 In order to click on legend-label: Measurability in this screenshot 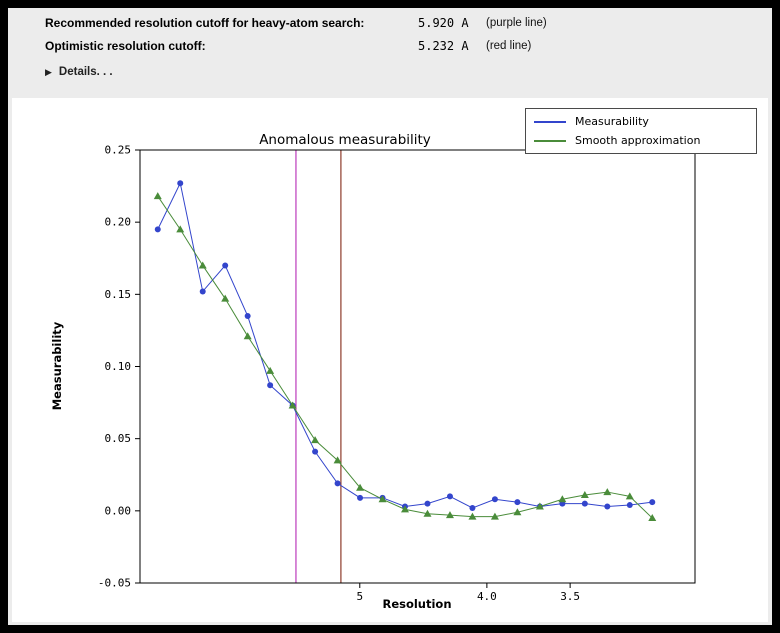, I will do `click(612, 121)`.